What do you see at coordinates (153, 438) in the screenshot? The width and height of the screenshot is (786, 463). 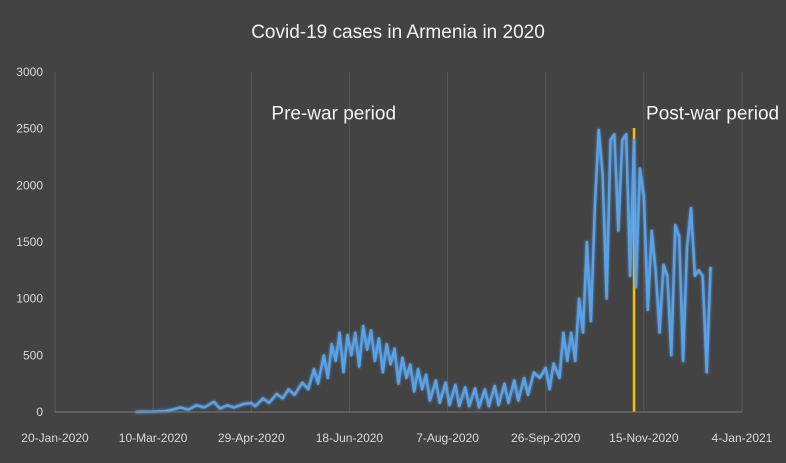 I see `x-tick-label: 10-Mar-2020` at bounding box center [153, 438].